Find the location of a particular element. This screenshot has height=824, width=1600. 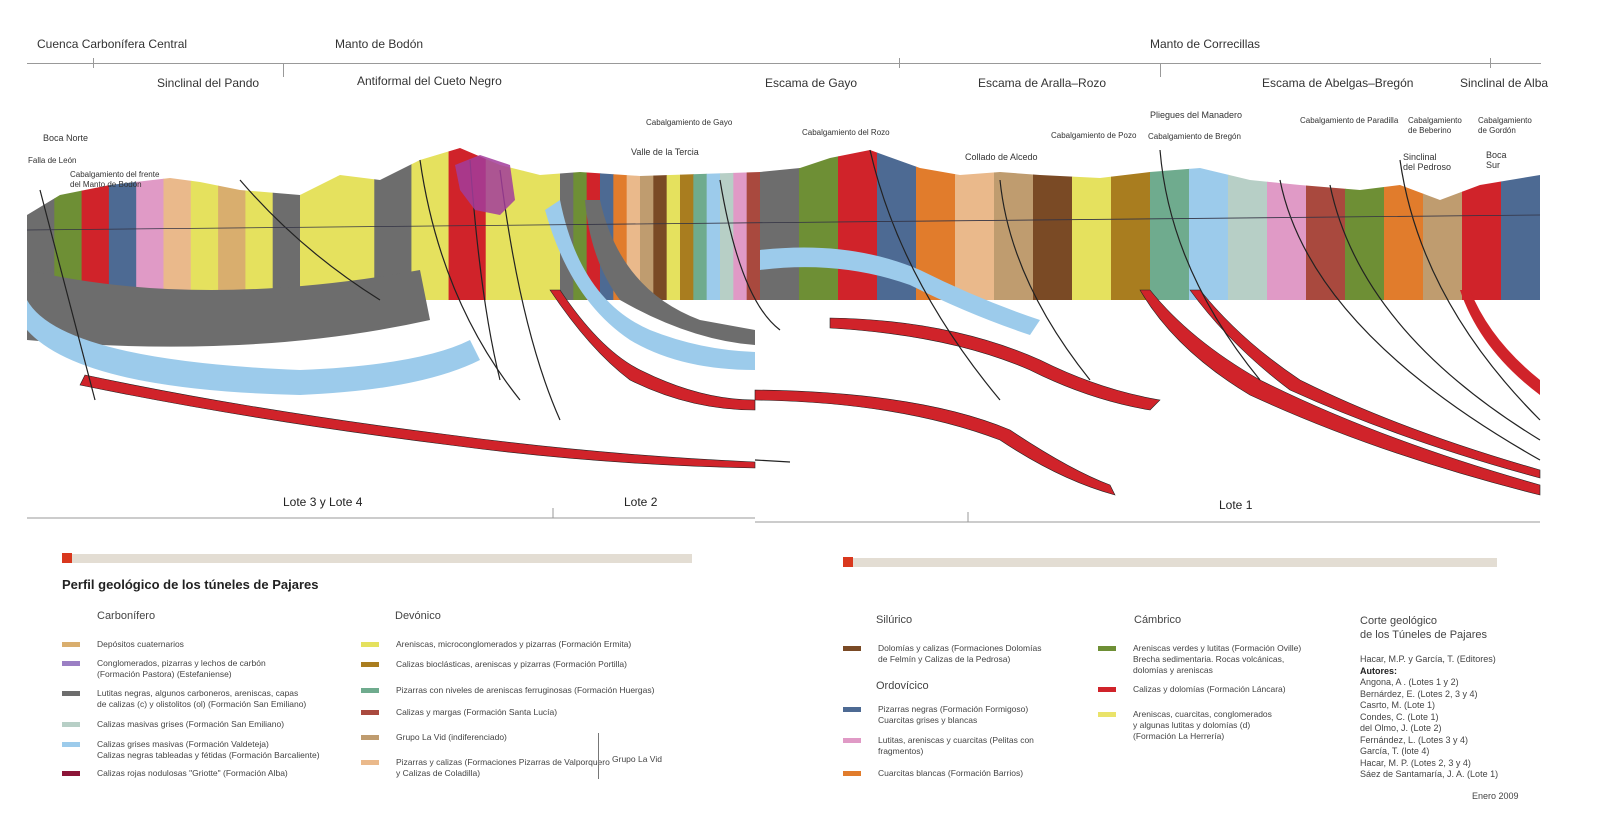

label-pliegues-manadero: Pliegues del Manadero is located at coordinates (1196, 115).